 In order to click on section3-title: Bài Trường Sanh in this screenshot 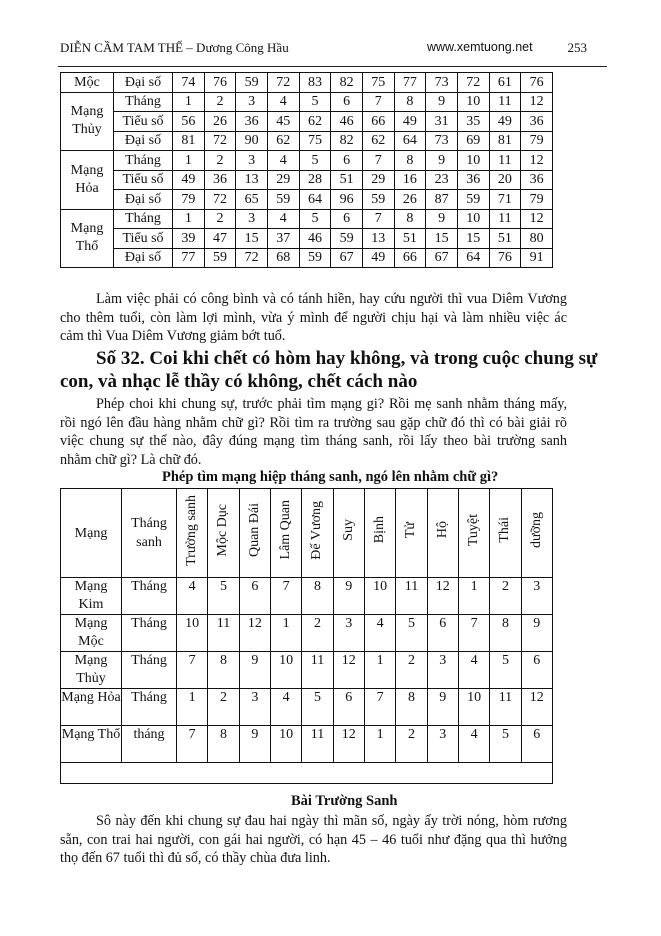, I will do `click(344, 801)`.